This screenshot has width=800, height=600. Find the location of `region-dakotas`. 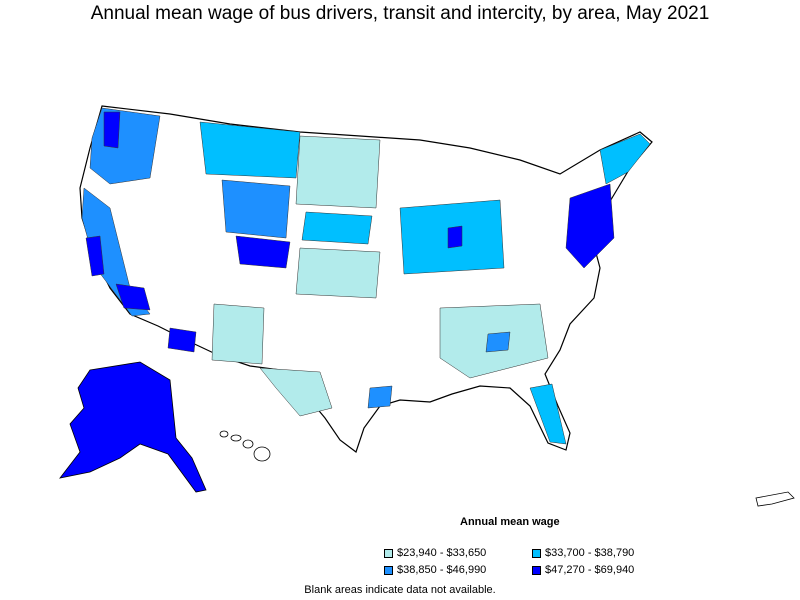

region-dakotas is located at coordinates (338, 172).